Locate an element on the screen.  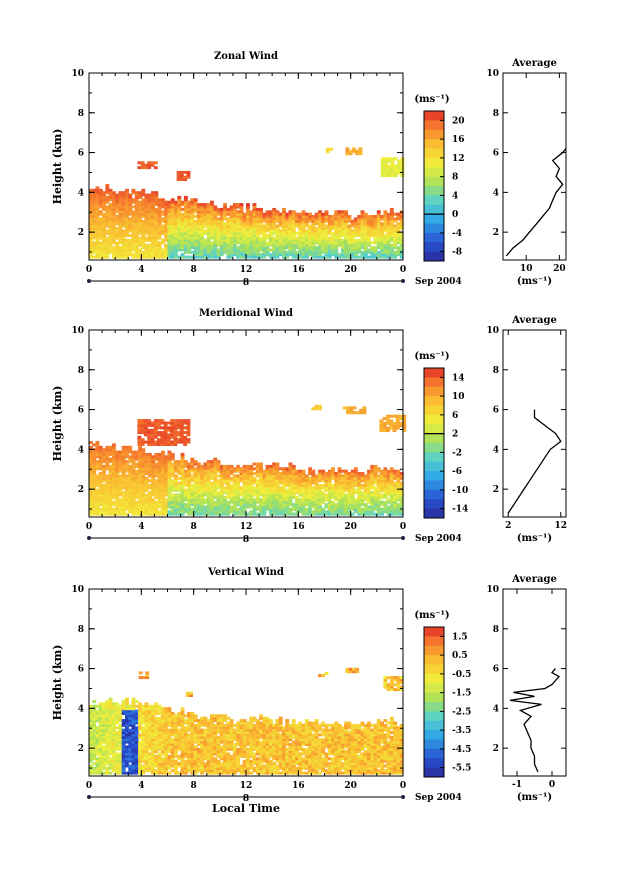
colorbar-segment is located at coordinates (434, 134).